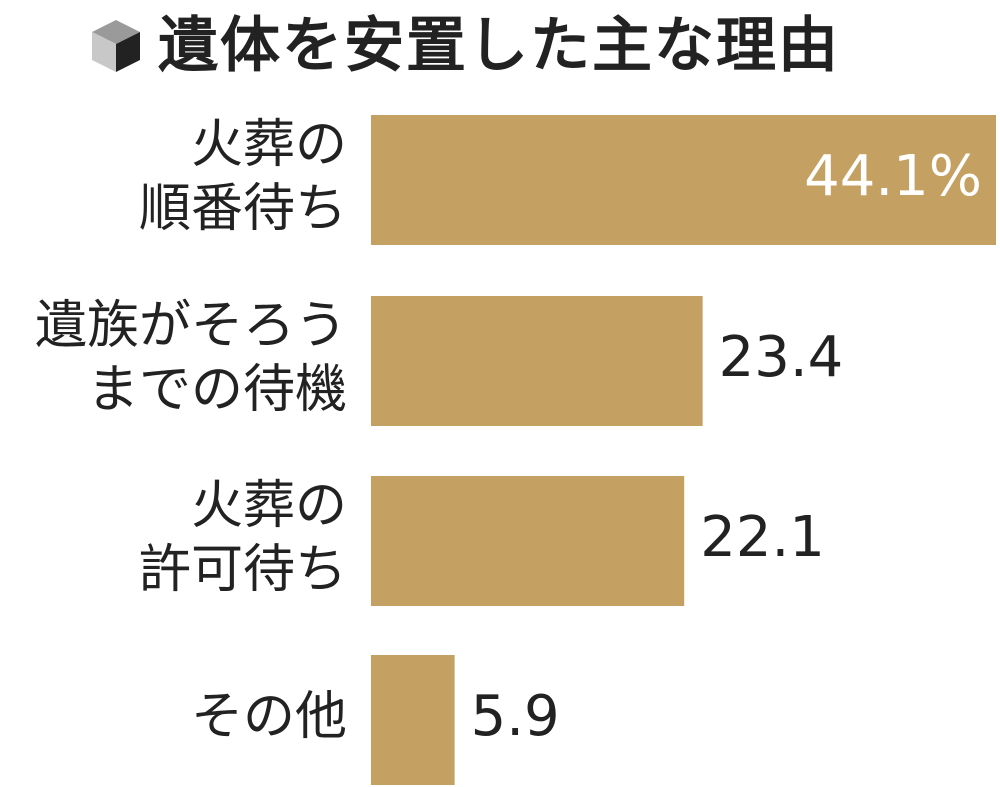  What do you see at coordinates (191, 358) in the screenshot?
I see `category-label: 遺族がそろうまでの待機` at bounding box center [191, 358].